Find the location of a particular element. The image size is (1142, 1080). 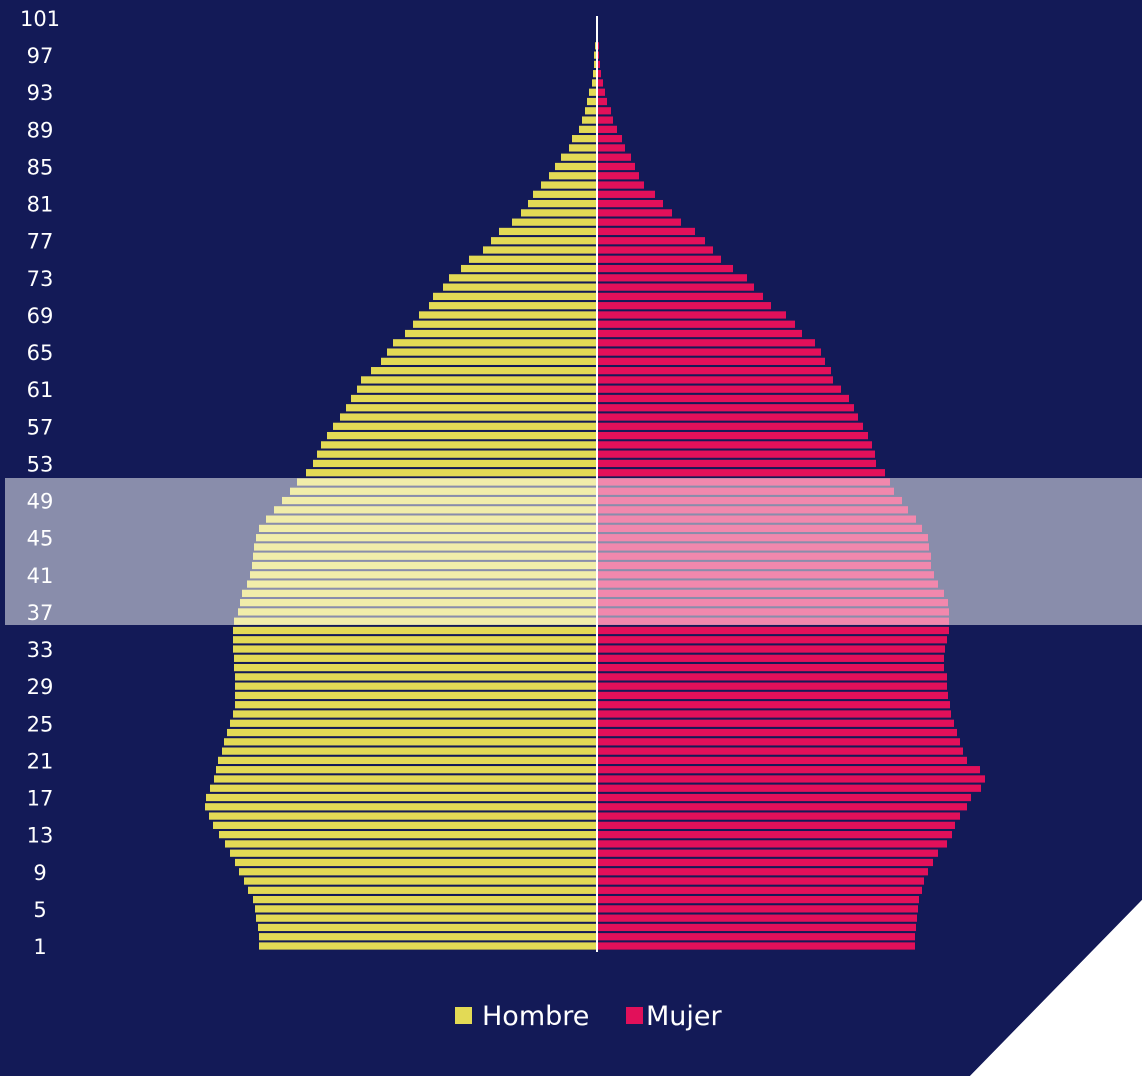

tick-label-89: 89 is located at coordinates (40, 130).